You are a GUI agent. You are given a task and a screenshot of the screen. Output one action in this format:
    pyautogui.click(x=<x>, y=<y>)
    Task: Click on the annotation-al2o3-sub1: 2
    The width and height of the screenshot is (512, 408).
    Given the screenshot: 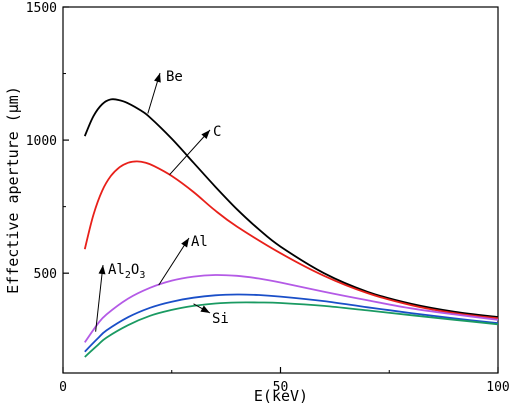 What is the action you would take?
    pyautogui.click(x=128, y=275)
    